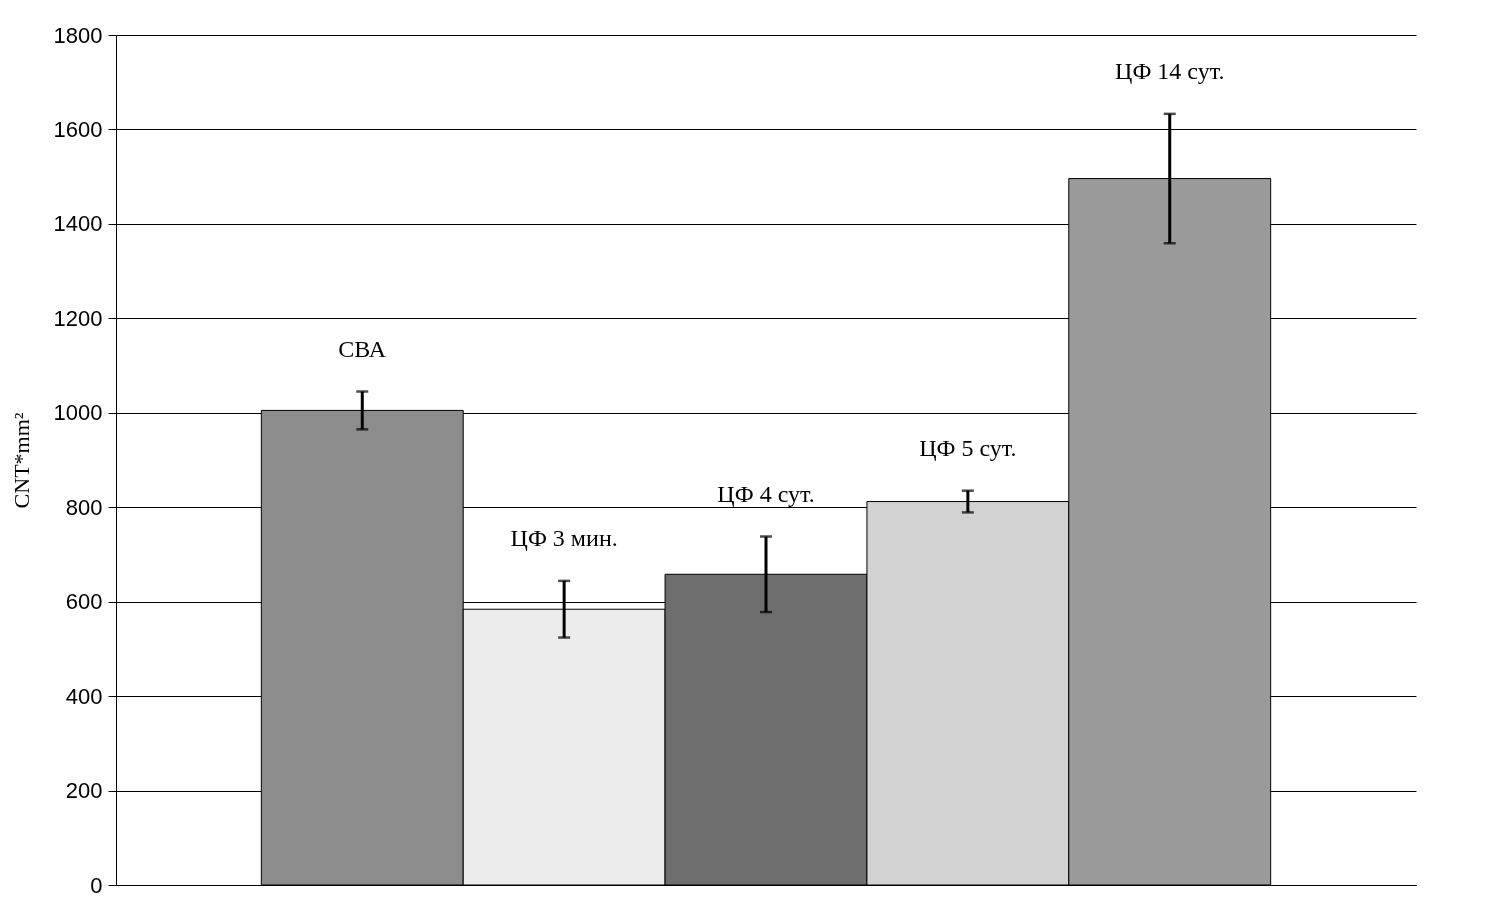  Describe the element at coordinates (78, 318) in the screenshot. I see `y-tick-label: 1200` at that location.